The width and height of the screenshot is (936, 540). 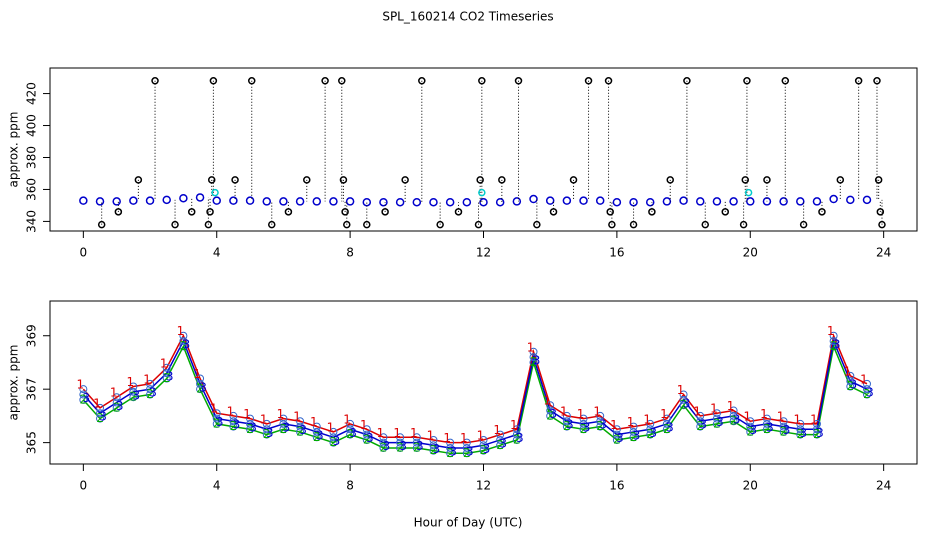 What do you see at coordinates (467, 17) in the screenshot?
I see `chart-title: SPL_160214 CO2 Timeseries` at bounding box center [467, 17].